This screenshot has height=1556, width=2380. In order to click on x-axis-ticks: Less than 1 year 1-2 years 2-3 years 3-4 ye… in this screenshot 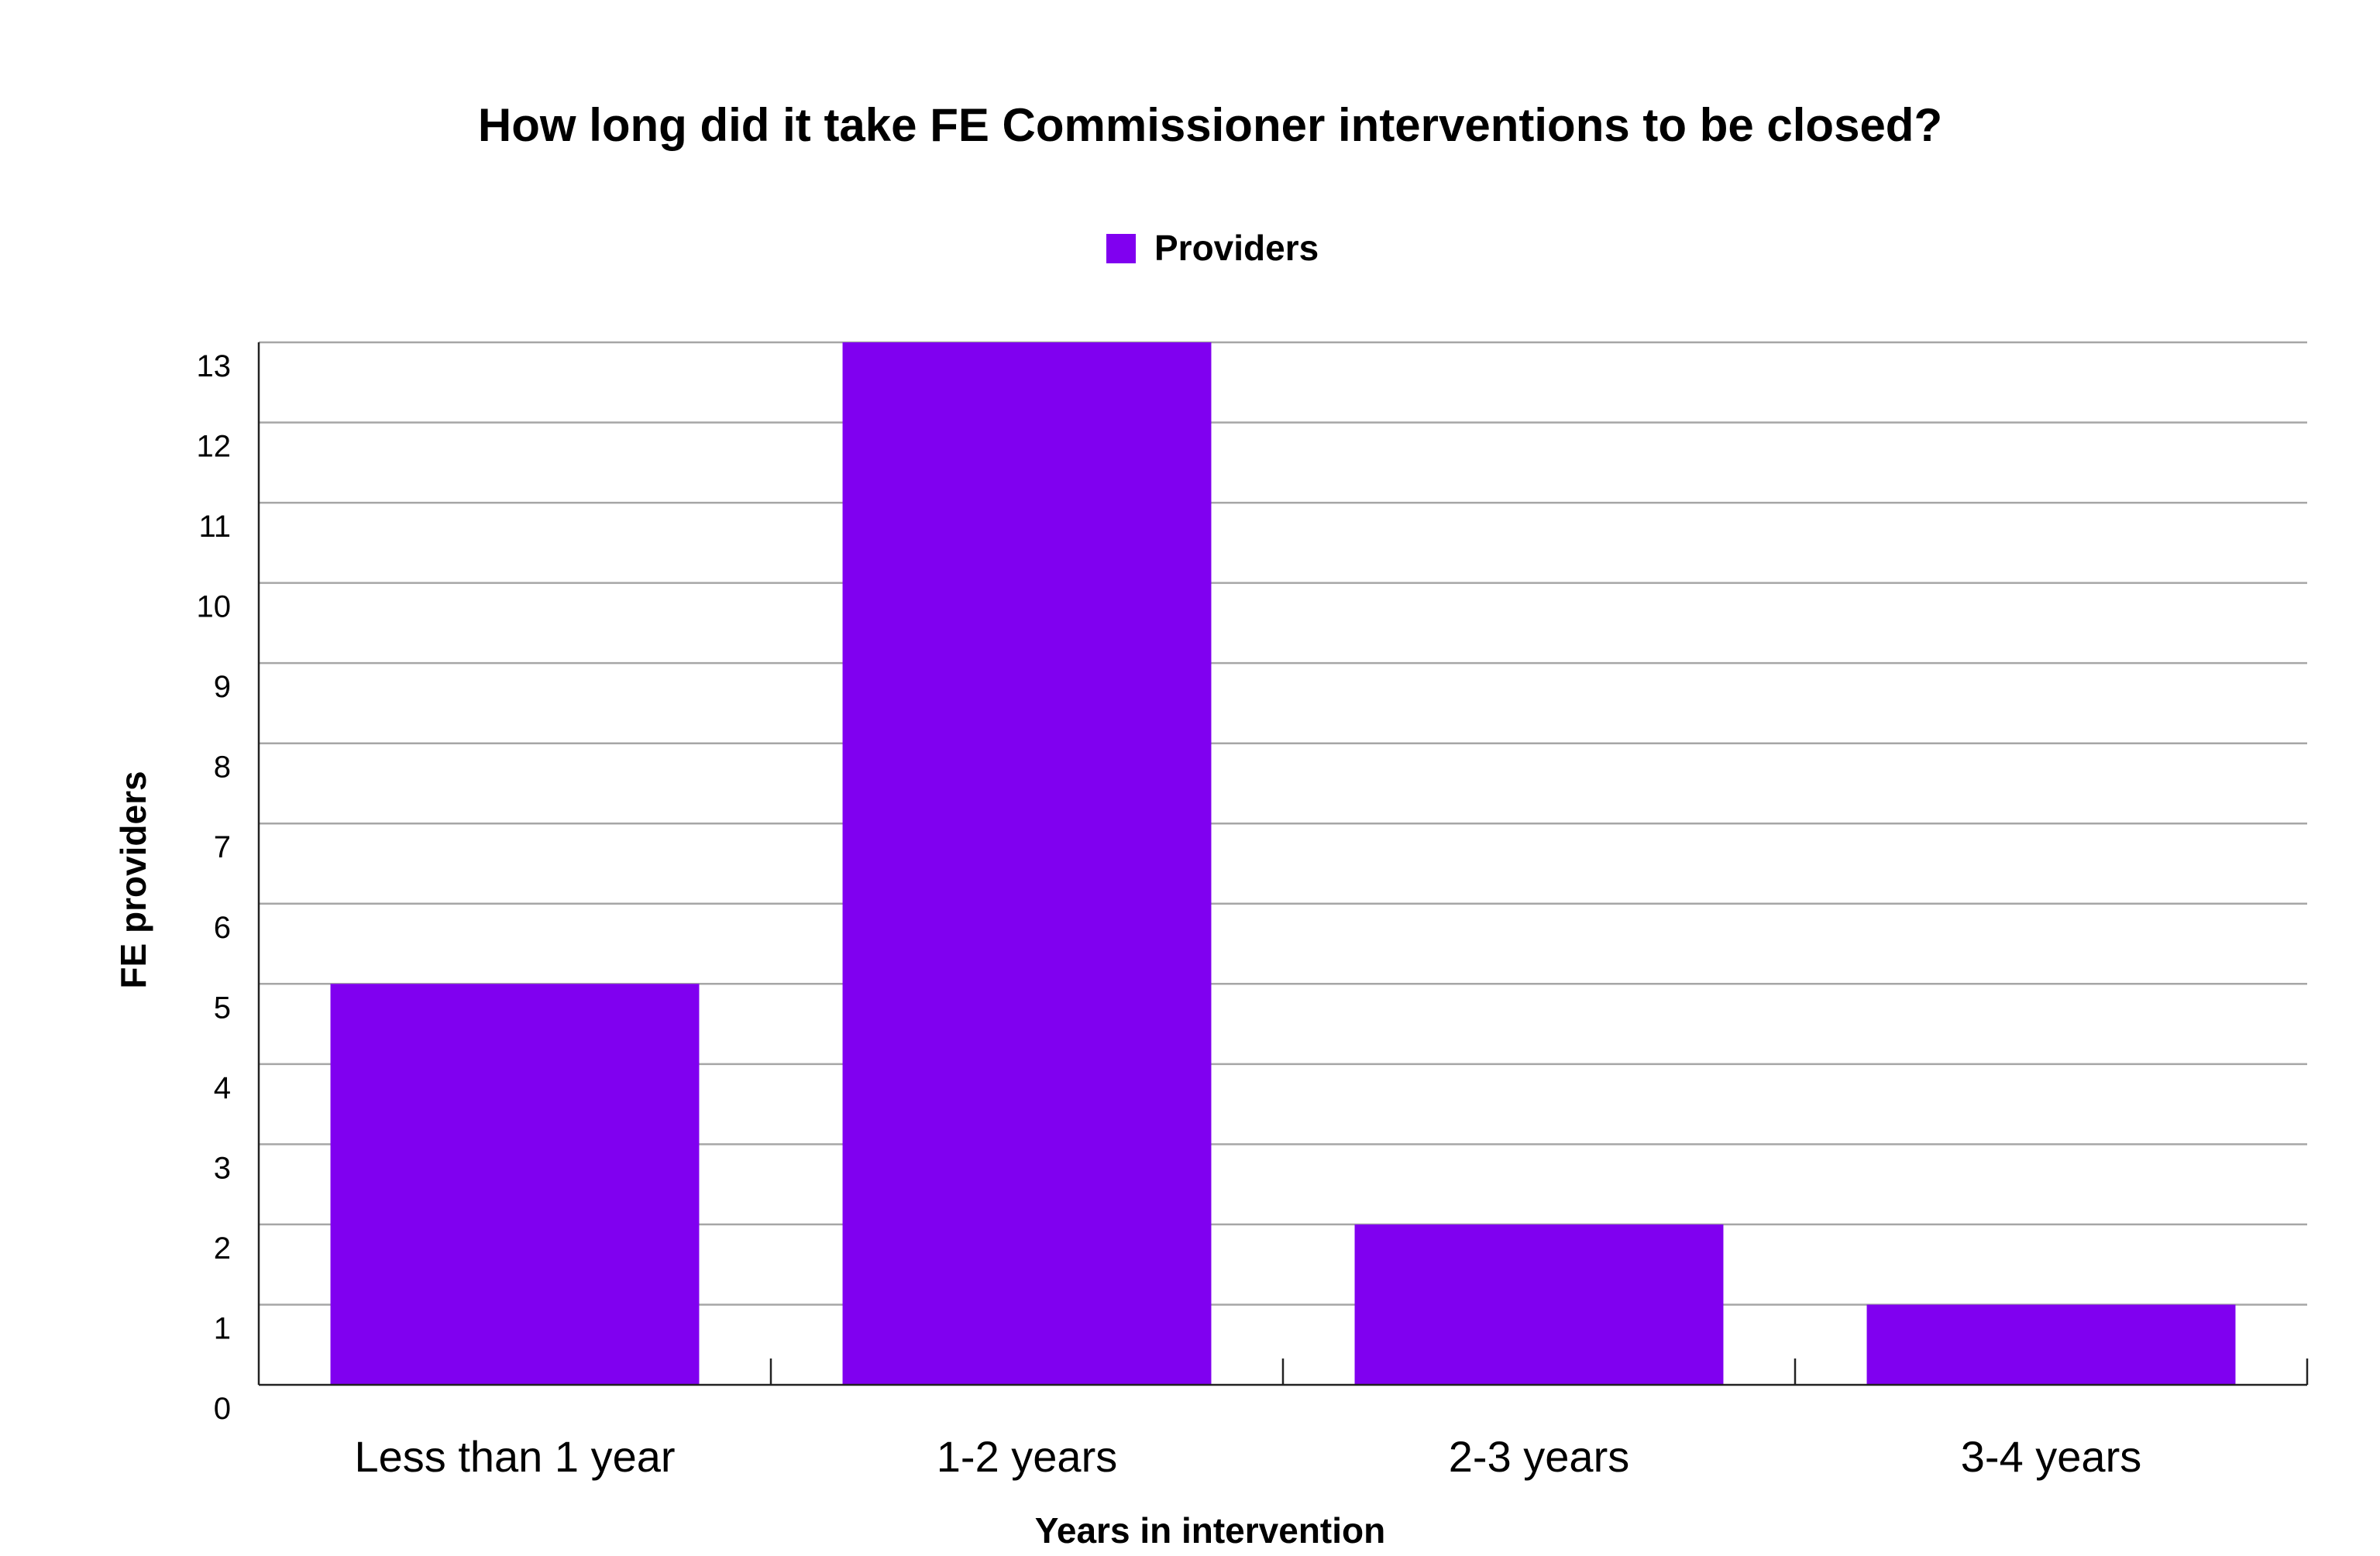, I will do `click(1248, 1456)`.